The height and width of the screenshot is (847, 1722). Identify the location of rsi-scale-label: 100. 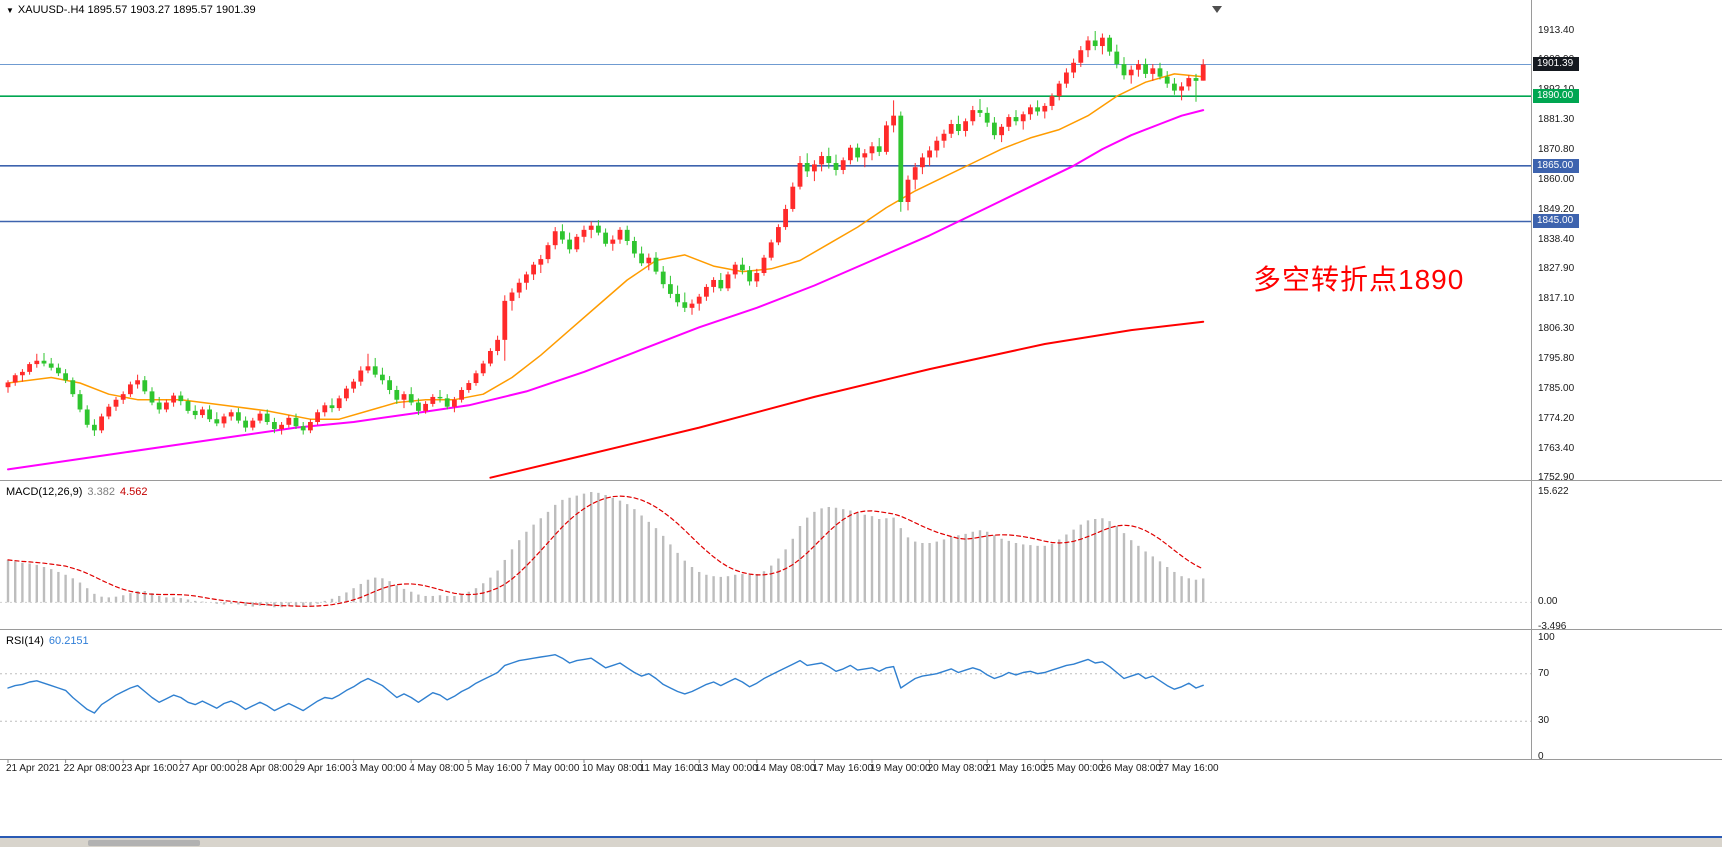
(1546, 637).